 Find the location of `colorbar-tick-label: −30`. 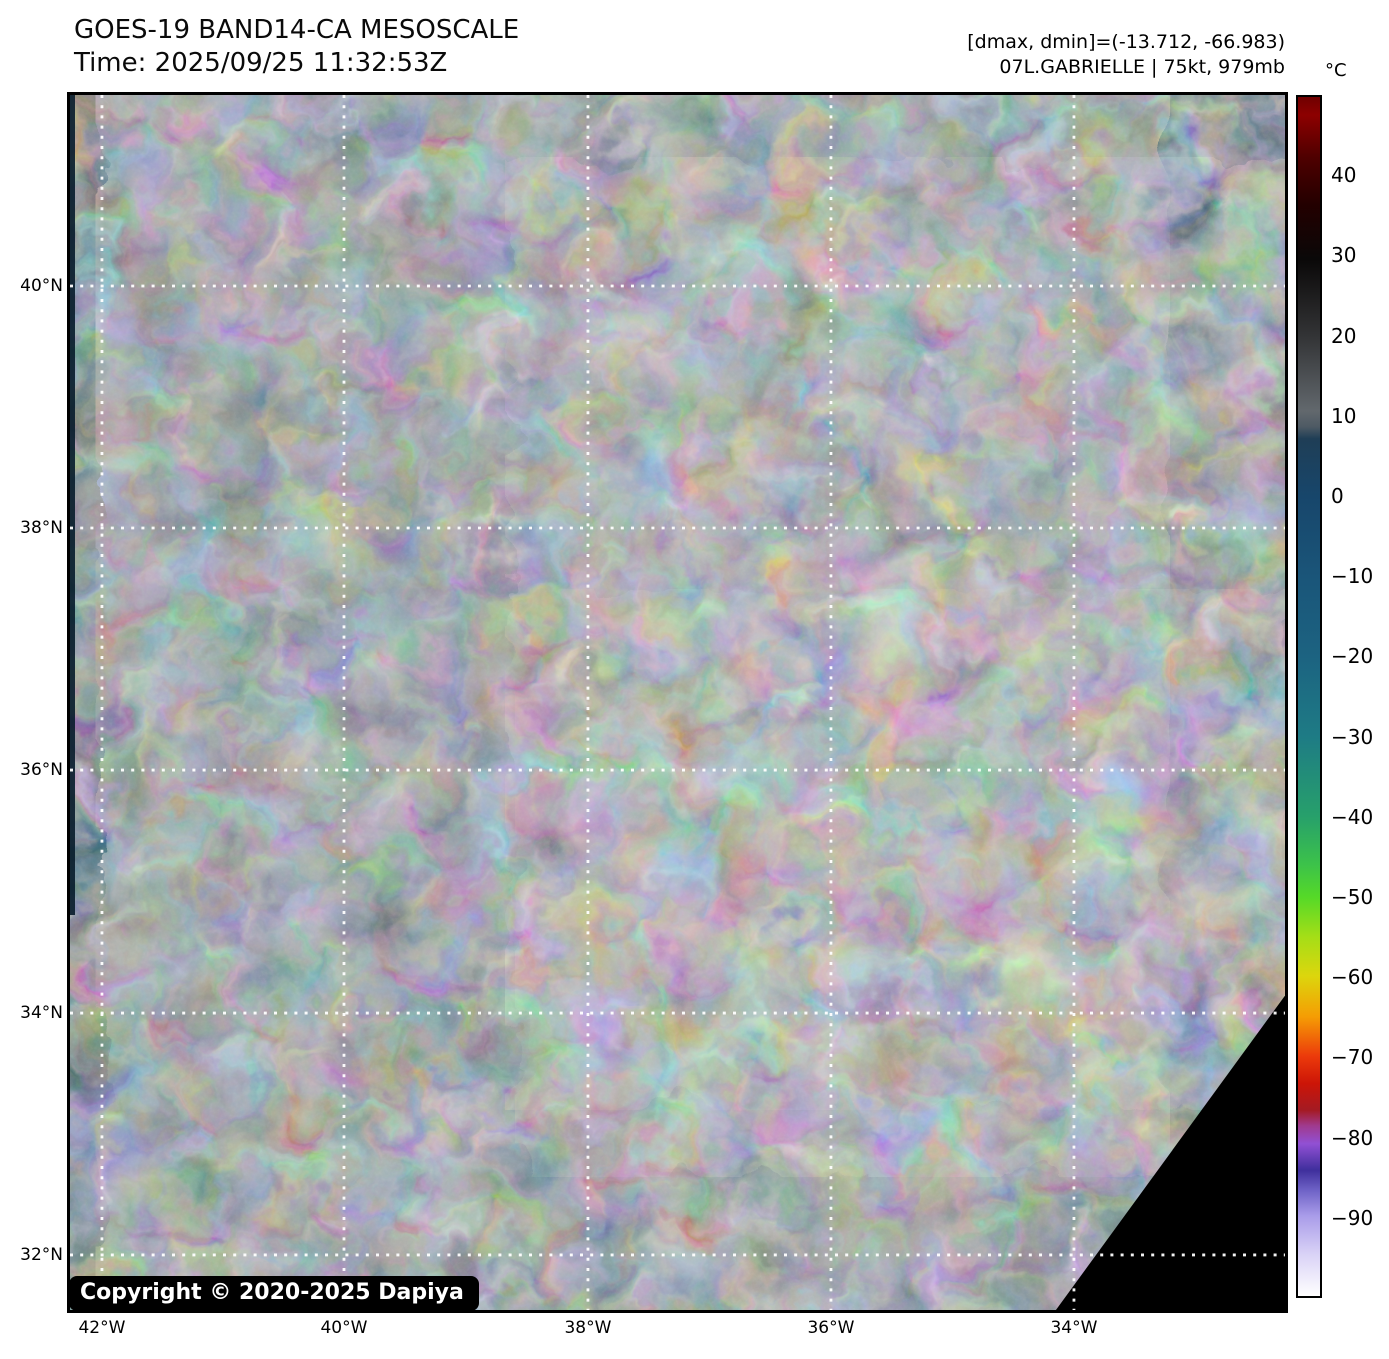

colorbar-tick-label: −30 is located at coordinates (1352, 736).